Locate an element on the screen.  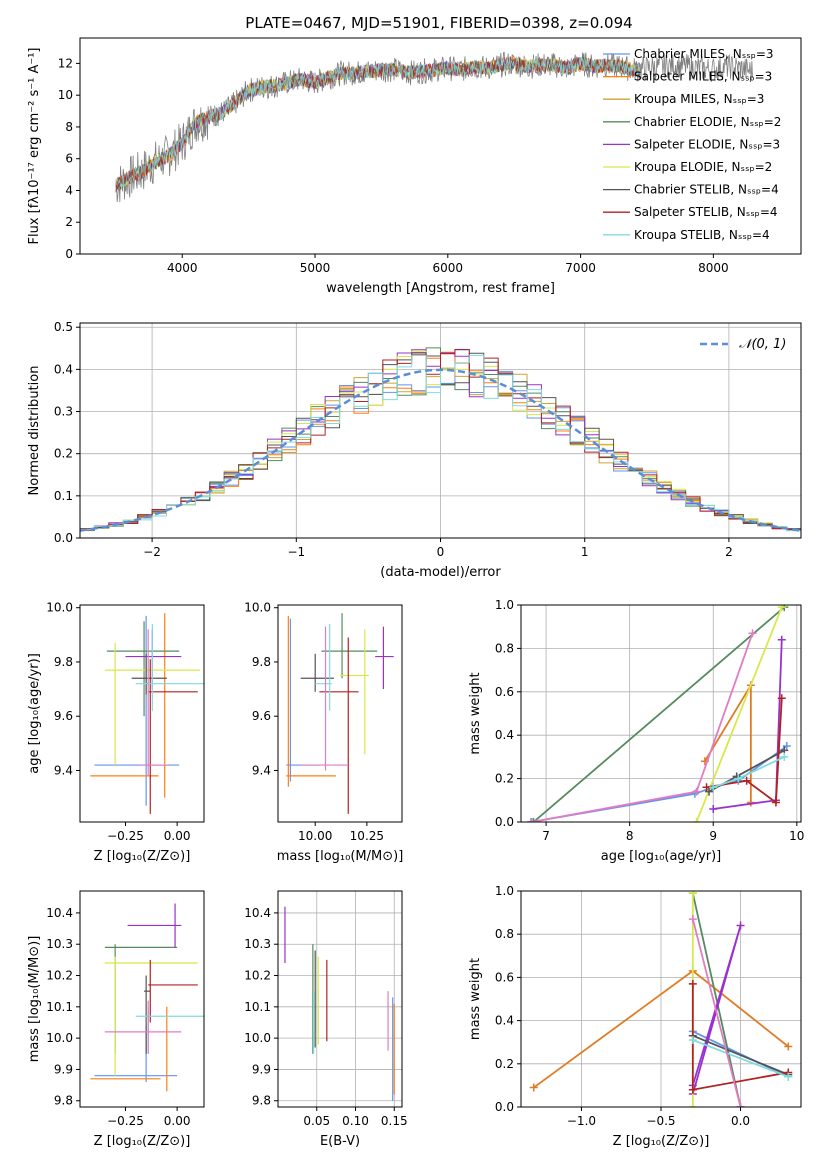
x-tick-label: 1 is located at coordinates (585, 552).